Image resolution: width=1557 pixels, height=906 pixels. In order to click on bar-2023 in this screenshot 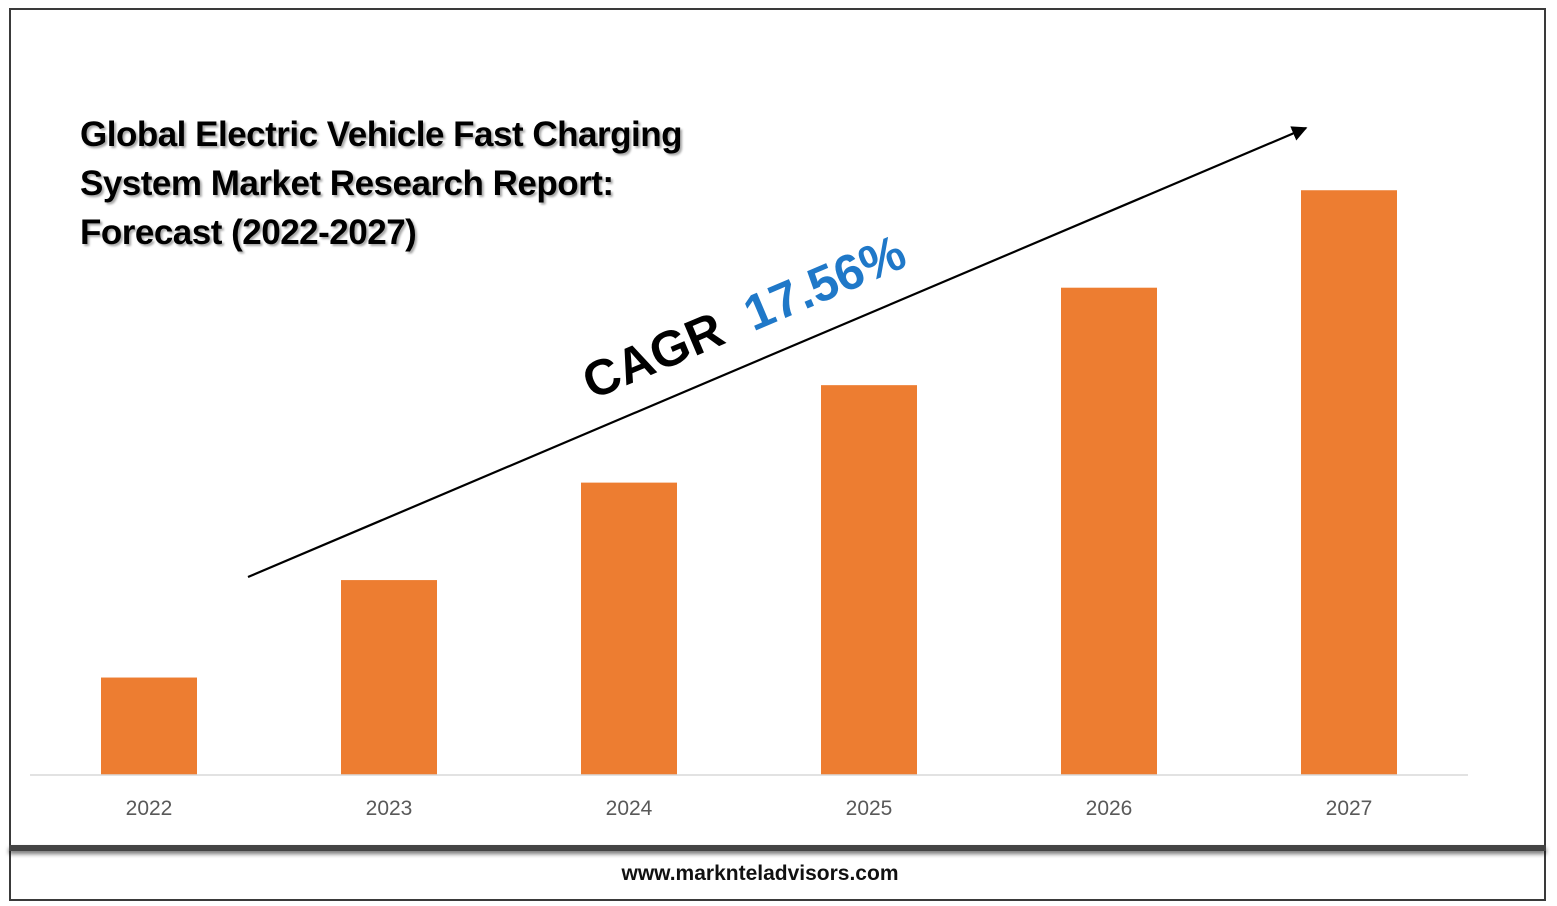, I will do `click(389, 677)`.